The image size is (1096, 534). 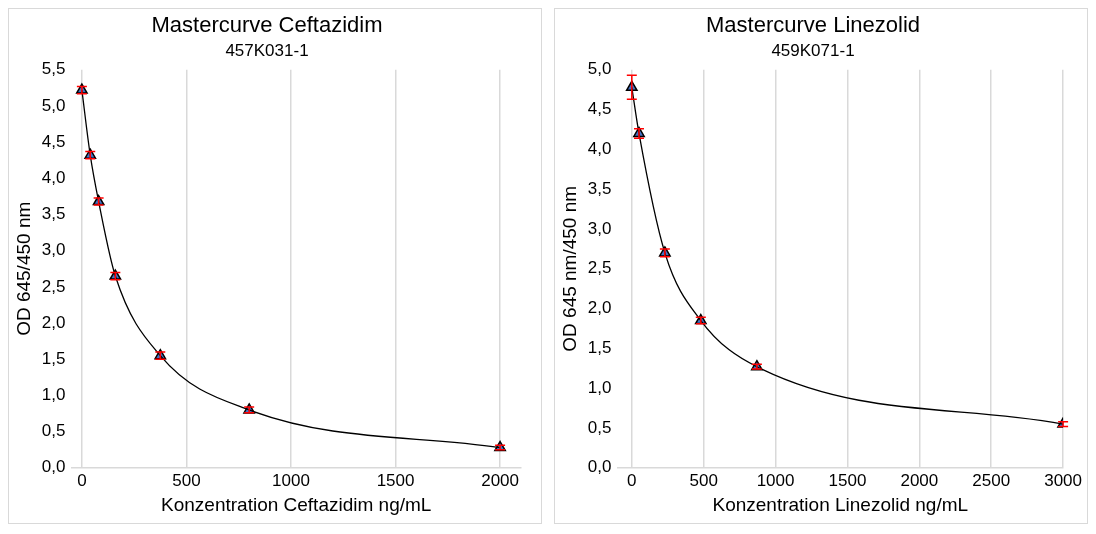 I want to click on y-tick-label: 5,5, so click(x=53, y=69).